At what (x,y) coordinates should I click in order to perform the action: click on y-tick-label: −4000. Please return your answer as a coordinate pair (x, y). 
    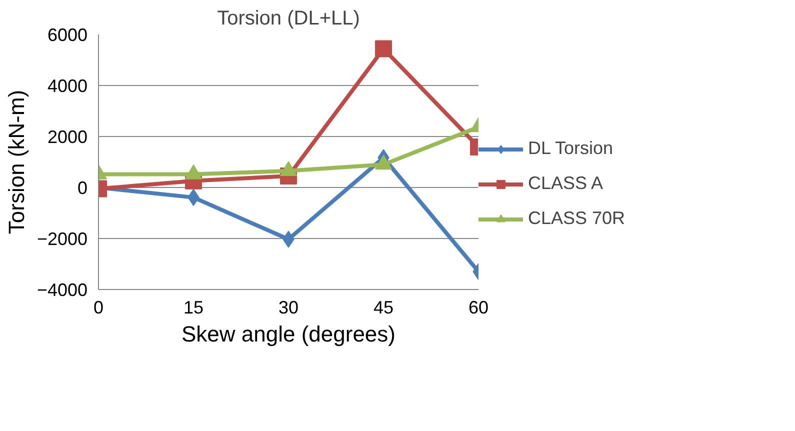
    Looking at the image, I should click on (62, 290).